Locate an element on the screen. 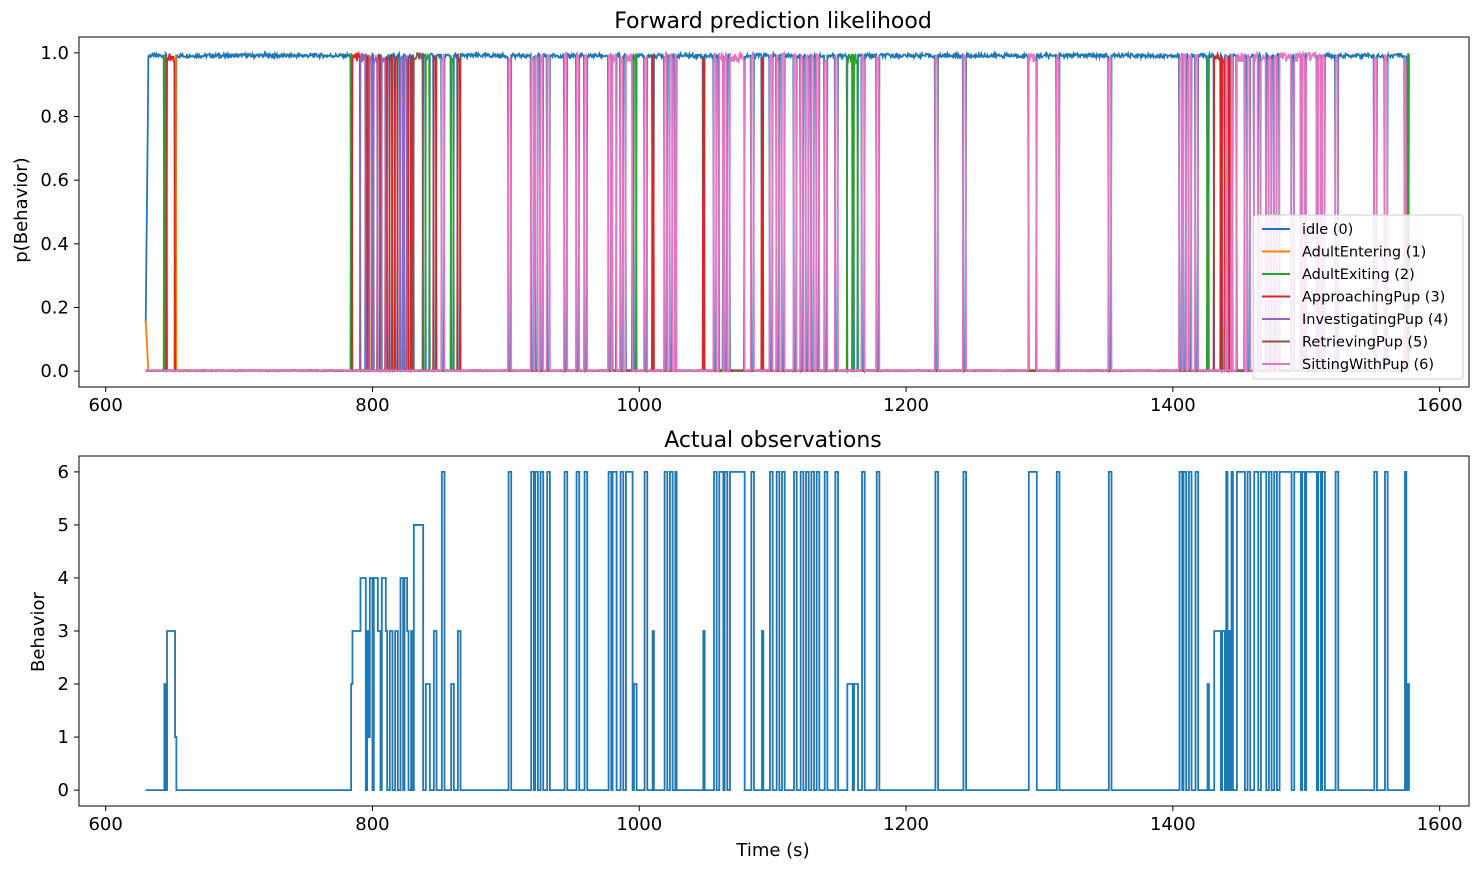  prediction-title: Forward prediction likelihood is located at coordinates (773, 21).